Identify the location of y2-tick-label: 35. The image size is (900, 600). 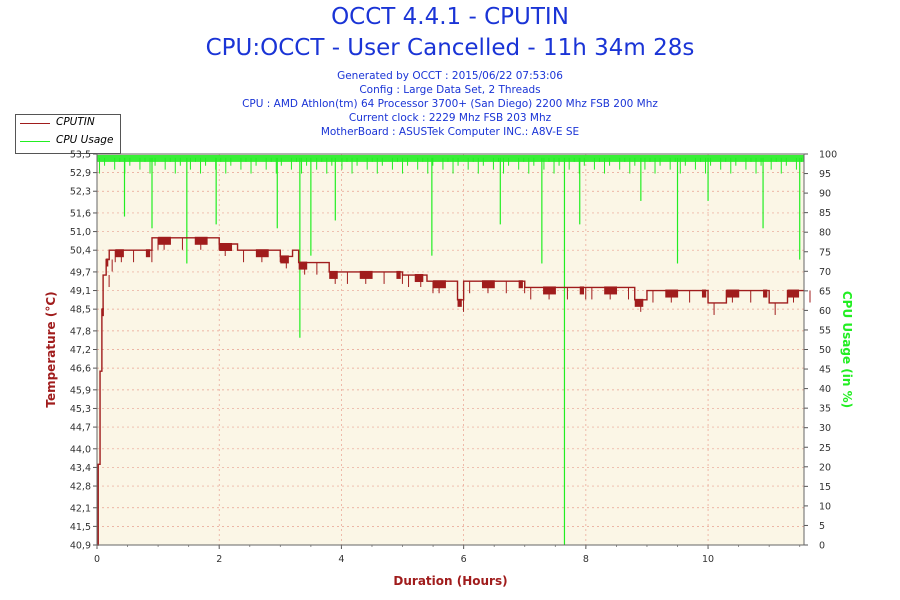
(825, 409).